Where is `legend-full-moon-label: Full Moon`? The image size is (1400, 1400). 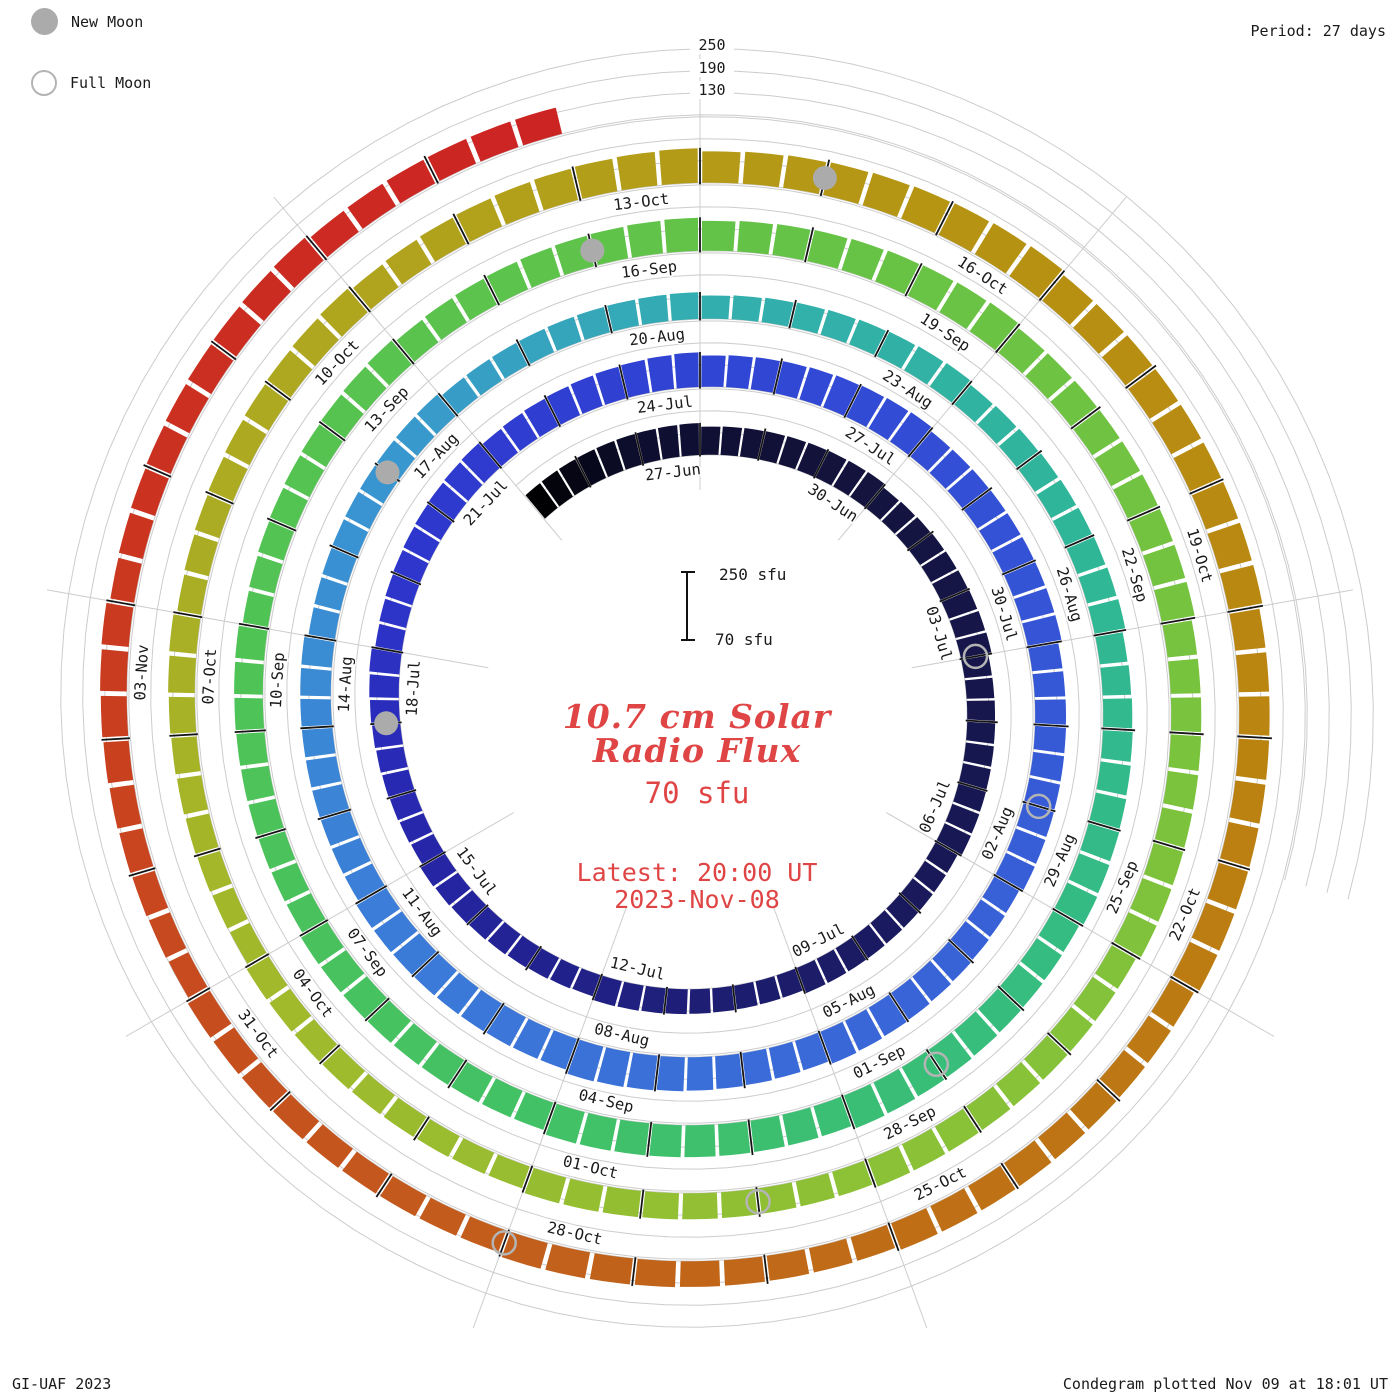 legend-full-moon-label: Full Moon is located at coordinates (111, 83).